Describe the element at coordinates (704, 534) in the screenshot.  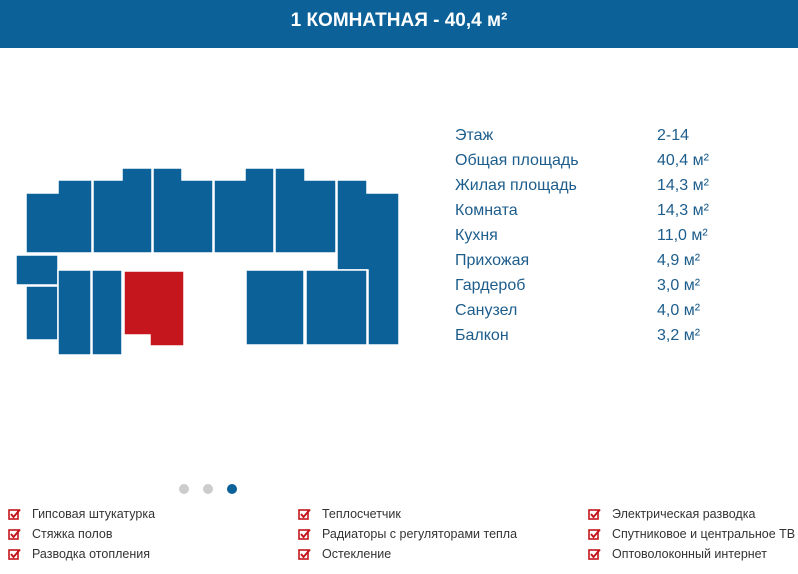
I see `feature-item: Спутниковое и центральное ТВ` at that location.